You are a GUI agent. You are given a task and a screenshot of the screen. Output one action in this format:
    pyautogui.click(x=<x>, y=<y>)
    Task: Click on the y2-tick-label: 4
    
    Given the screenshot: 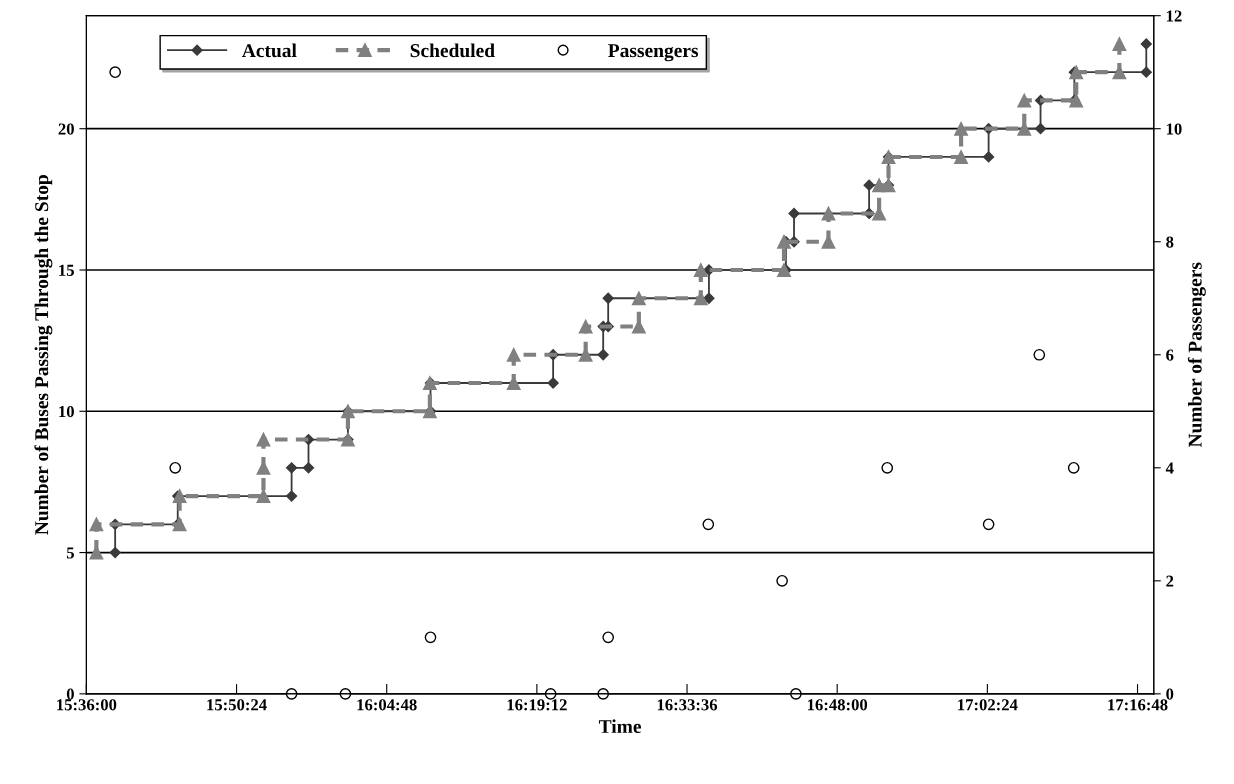 What is the action you would take?
    pyautogui.click(x=1169, y=468)
    